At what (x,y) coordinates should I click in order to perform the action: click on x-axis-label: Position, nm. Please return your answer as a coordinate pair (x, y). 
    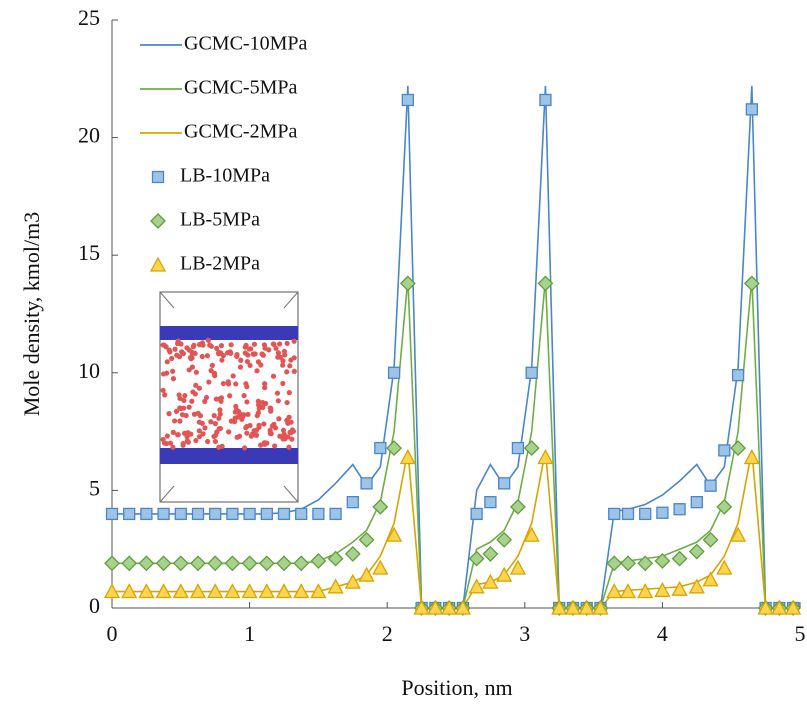
    Looking at the image, I should click on (456, 687).